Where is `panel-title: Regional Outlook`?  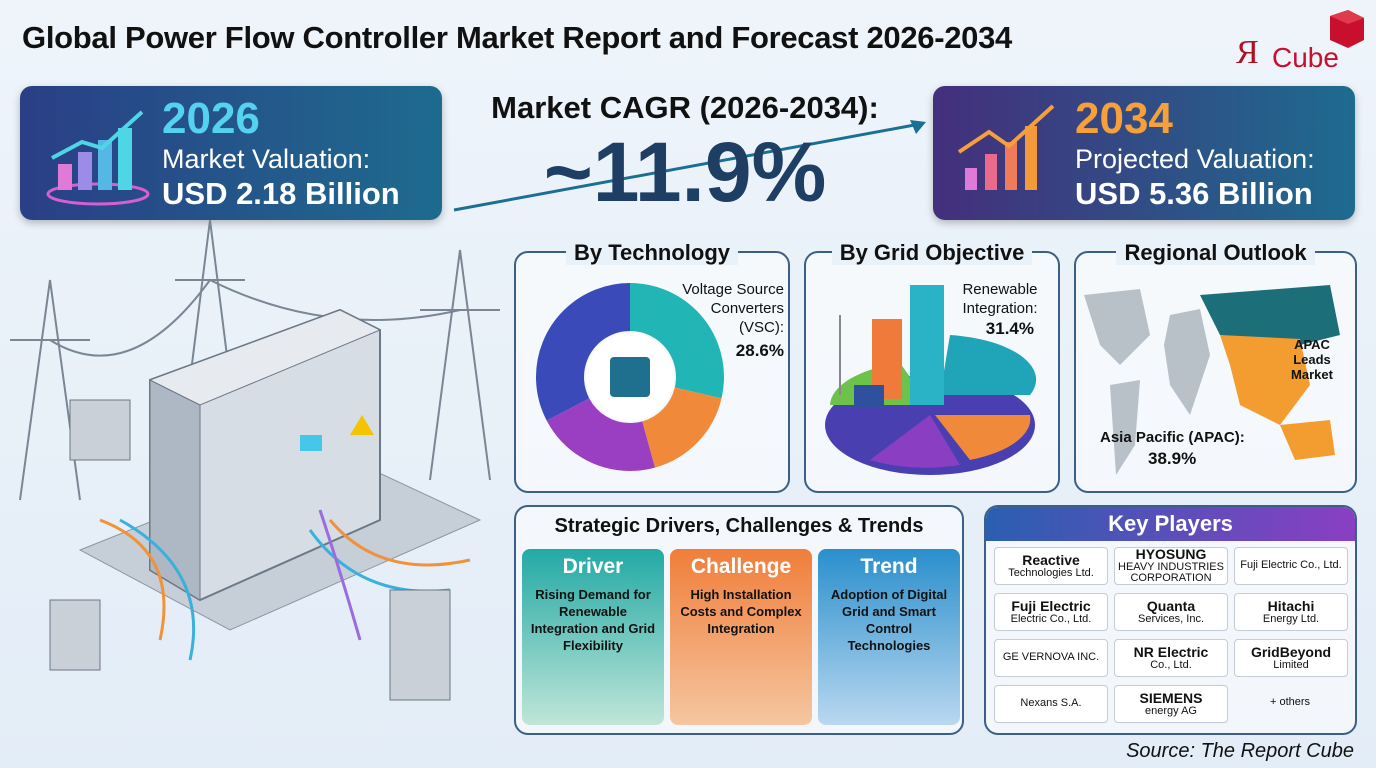 panel-title: Regional Outlook is located at coordinates (1215, 252).